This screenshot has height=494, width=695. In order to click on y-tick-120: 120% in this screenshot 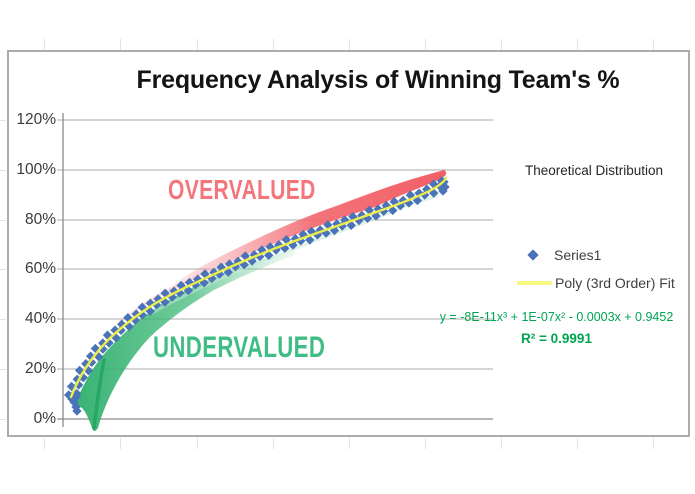, I will do `click(36, 119)`.